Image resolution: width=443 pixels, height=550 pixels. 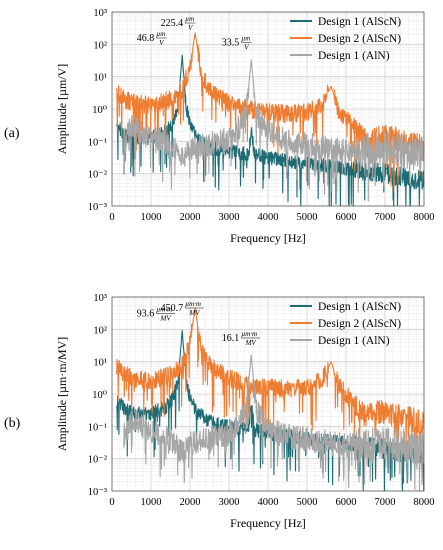 I want to click on peak-value: 450.7, so click(x=172, y=308).